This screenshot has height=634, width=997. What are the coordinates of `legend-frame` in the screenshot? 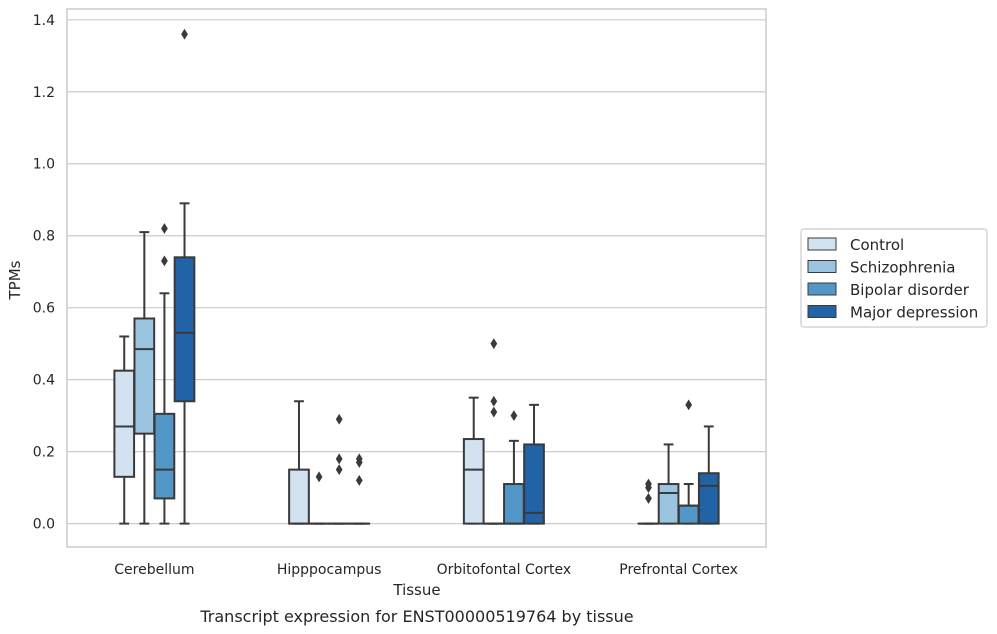 It's located at (894, 278).